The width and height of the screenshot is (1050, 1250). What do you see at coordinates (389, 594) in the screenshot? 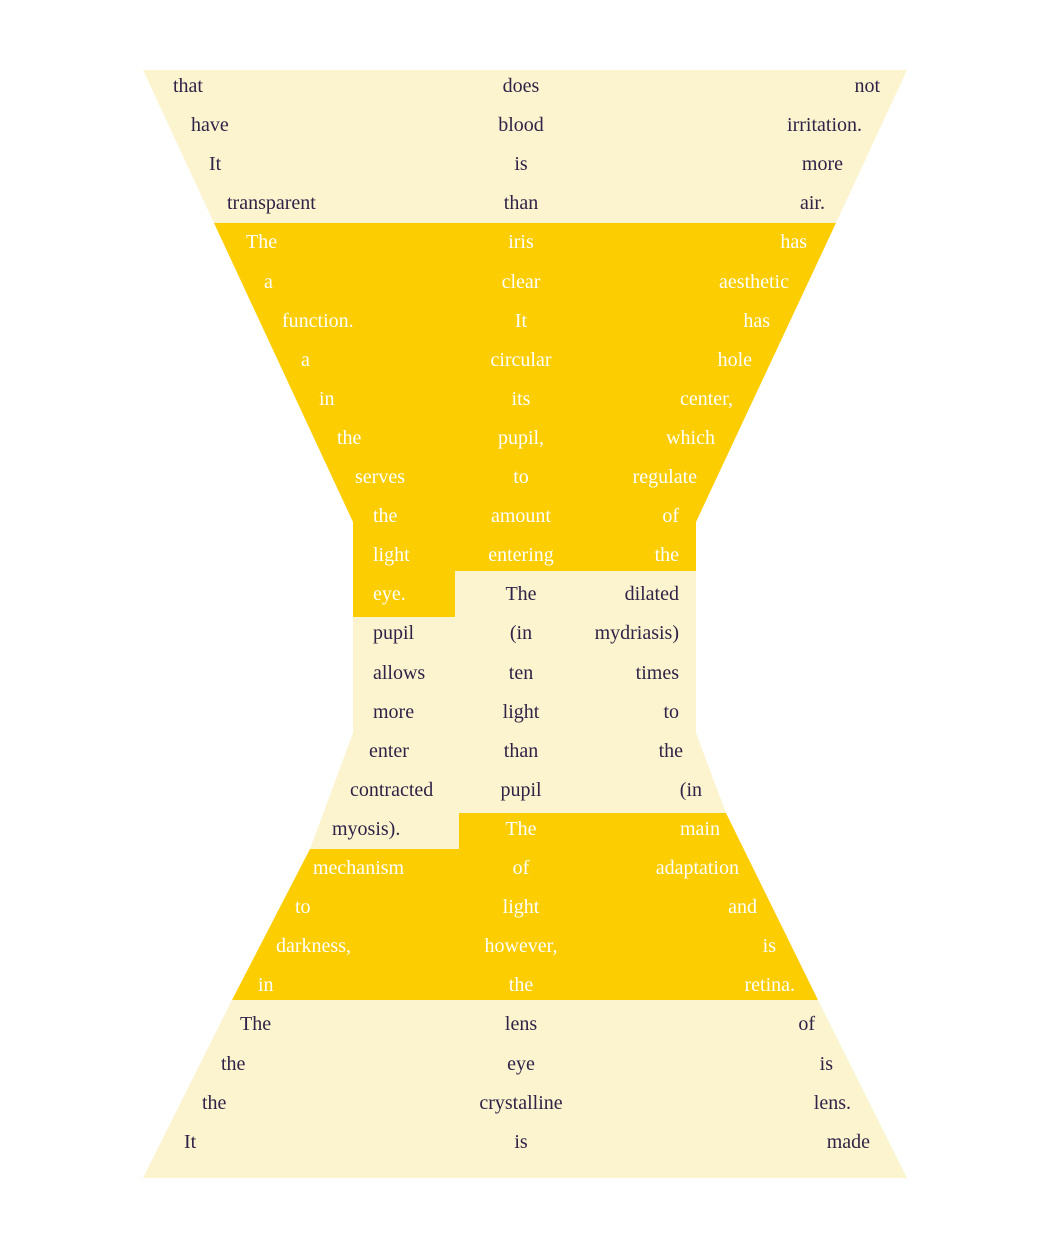
I see `poem-word: eye.` at bounding box center [389, 594].